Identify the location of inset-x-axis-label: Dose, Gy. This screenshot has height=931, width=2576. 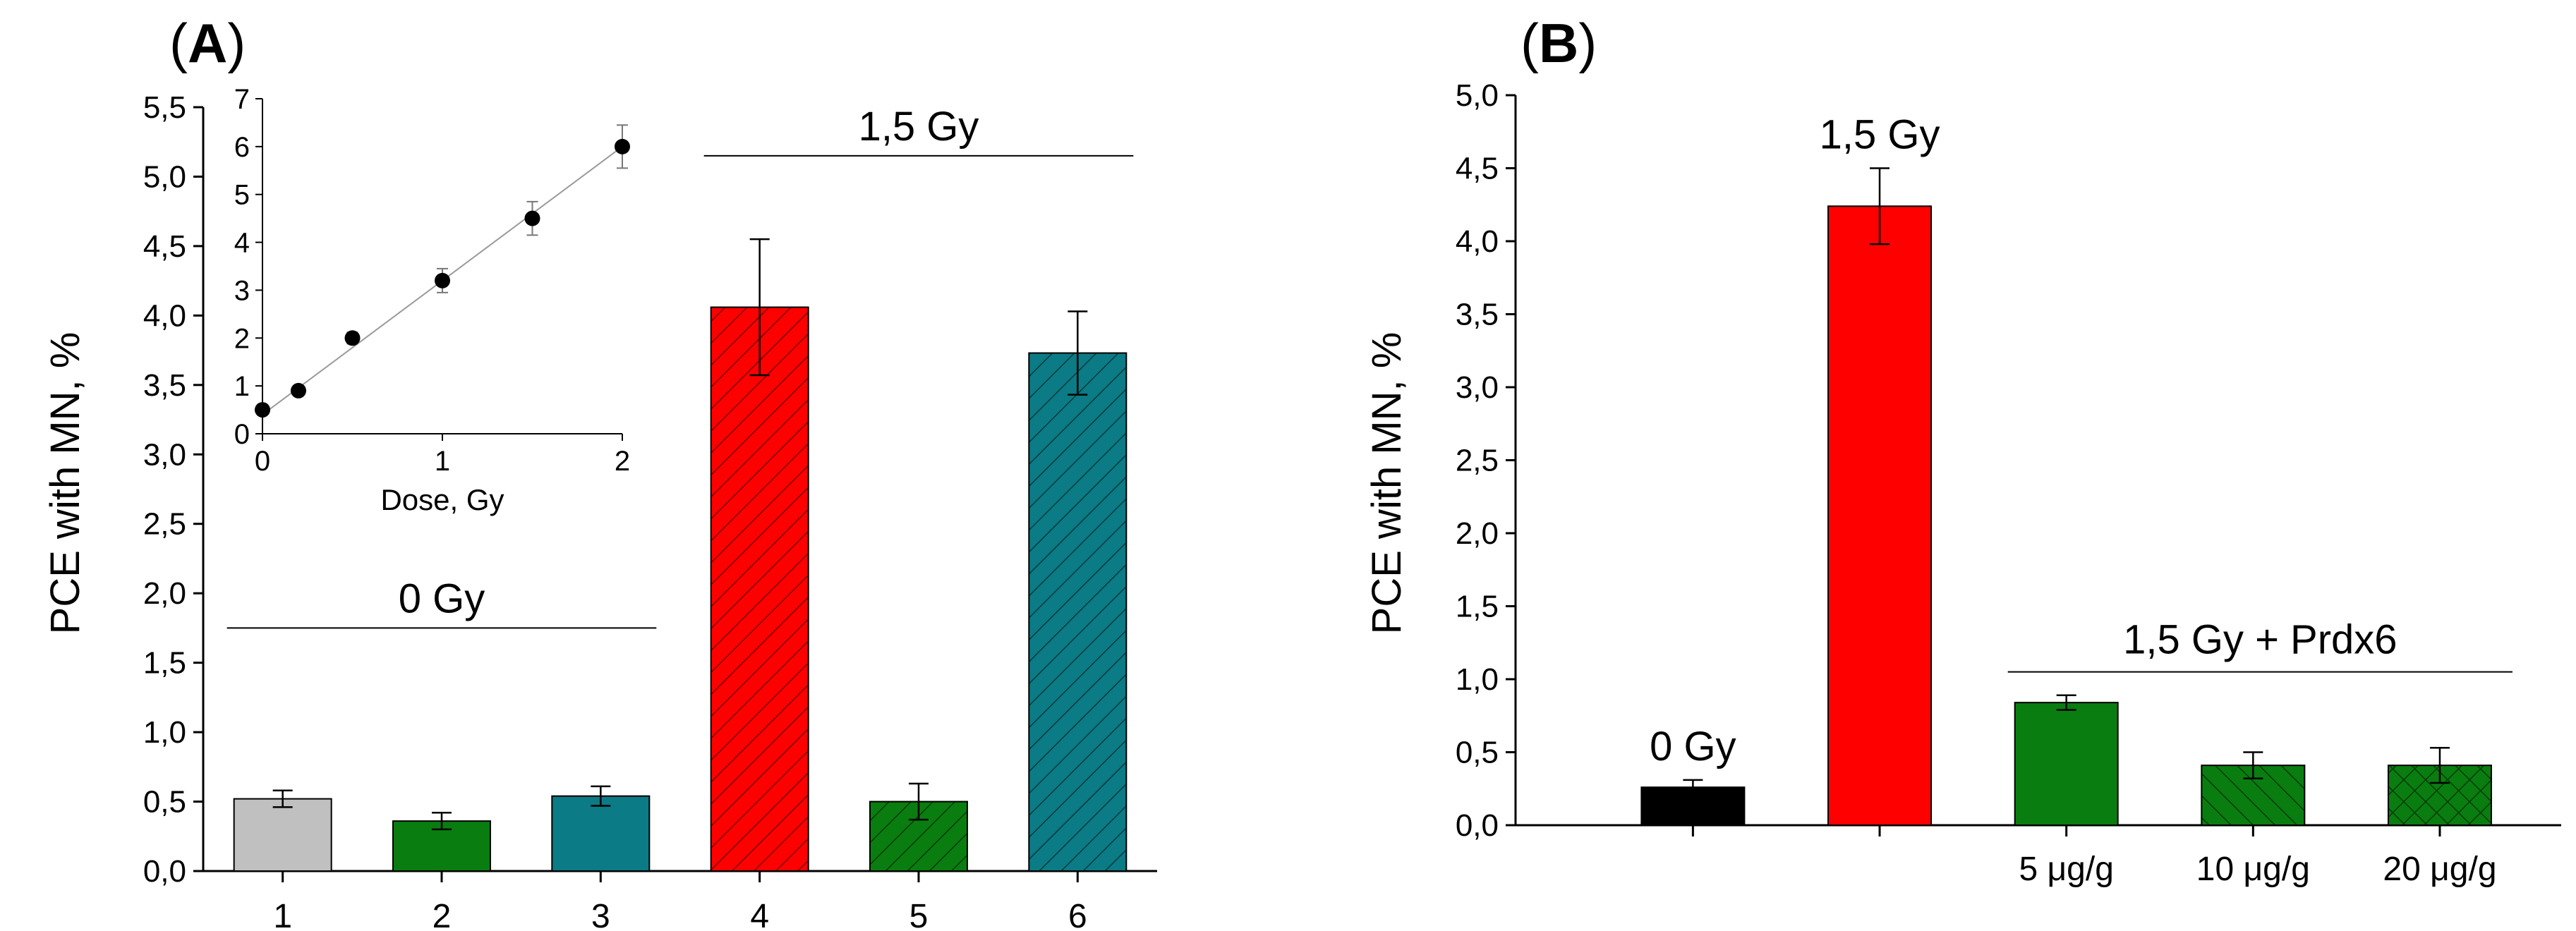
(442, 499).